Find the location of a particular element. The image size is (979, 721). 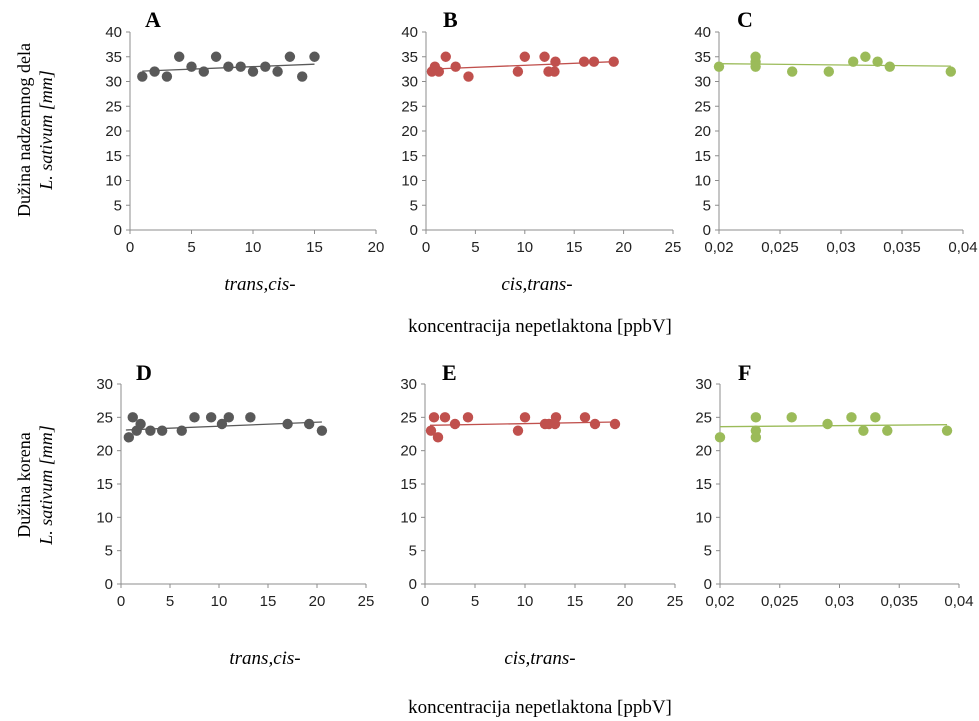

panel-f-xtick-label: 0,025 is located at coordinates (780, 601).